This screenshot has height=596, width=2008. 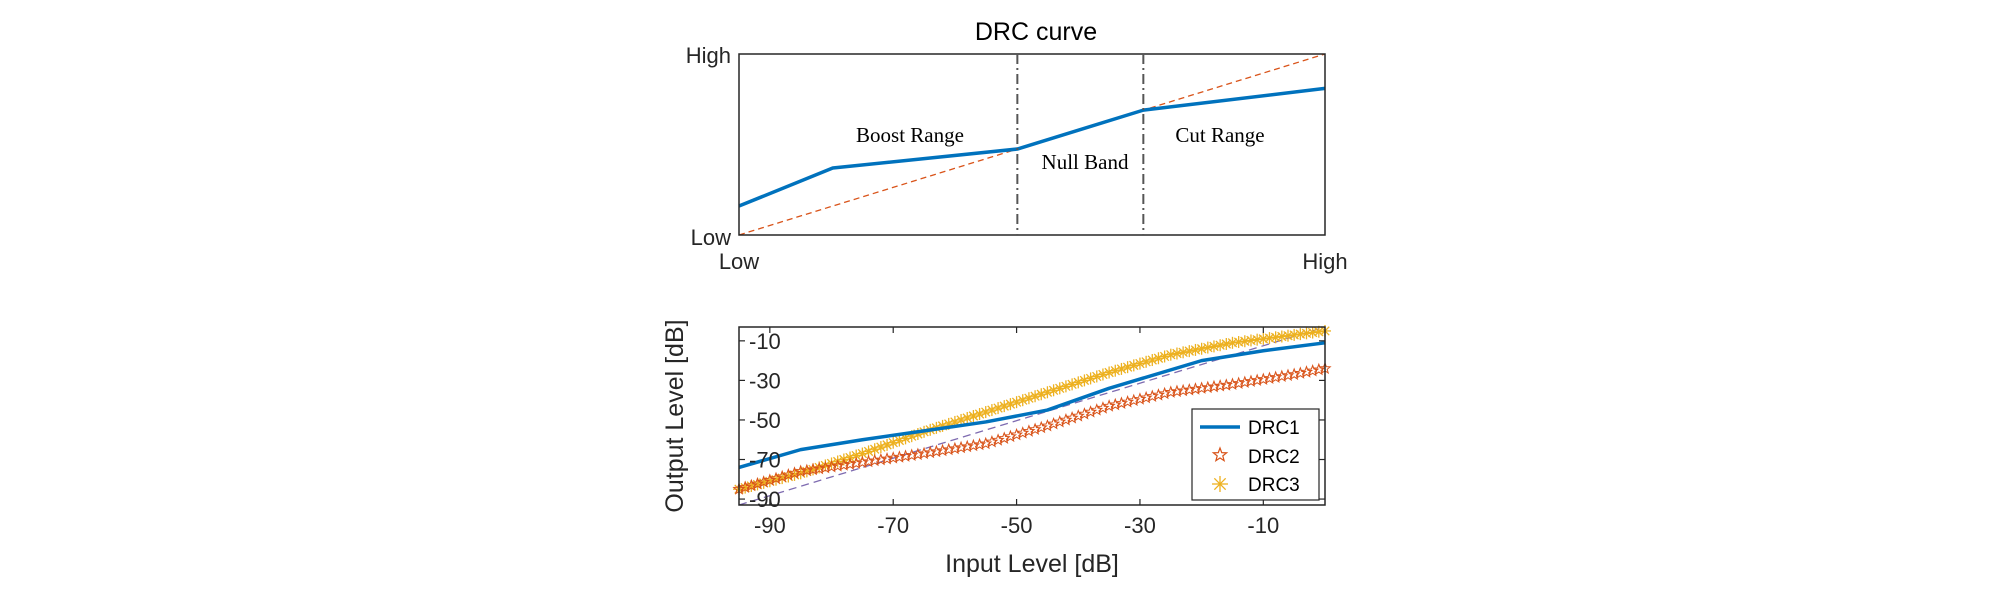 I want to click on x-tick-label: -90, so click(x=770, y=525).